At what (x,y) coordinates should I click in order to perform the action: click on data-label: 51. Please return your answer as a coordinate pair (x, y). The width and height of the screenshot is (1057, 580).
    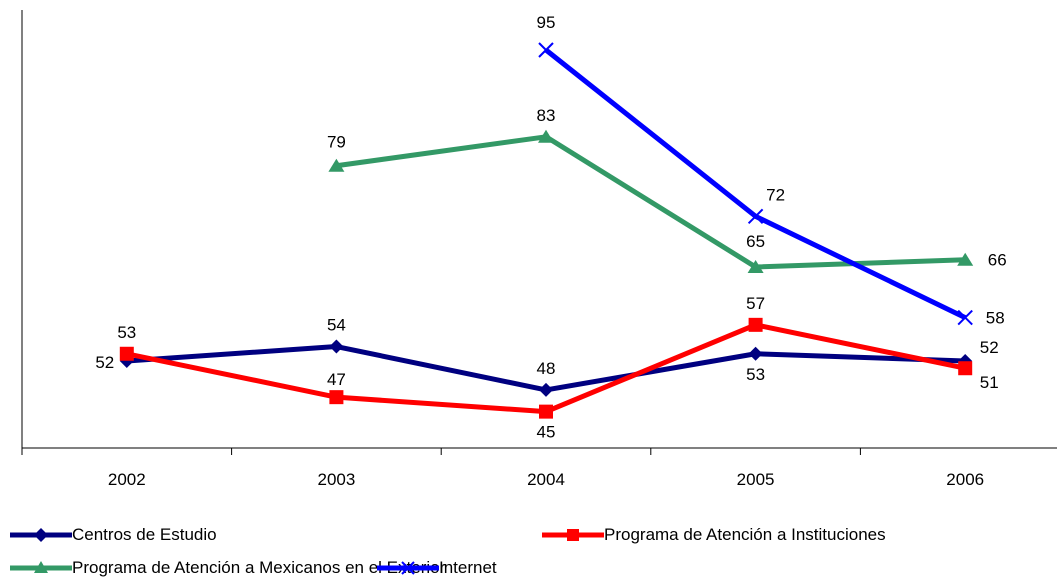
    Looking at the image, I should click on (989, 382).